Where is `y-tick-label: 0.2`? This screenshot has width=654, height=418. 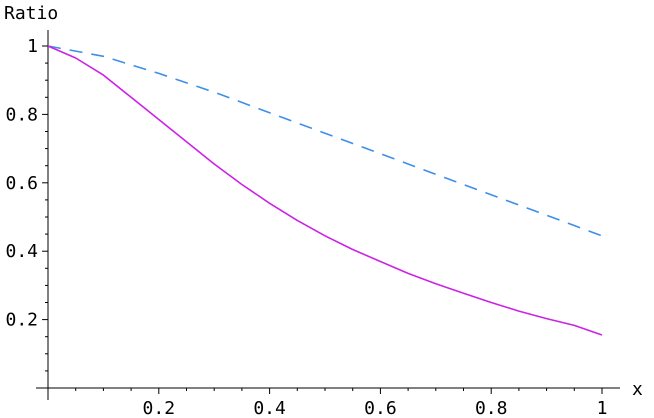
y-tick-label: 0.2 is located at coordinates (21, 320).